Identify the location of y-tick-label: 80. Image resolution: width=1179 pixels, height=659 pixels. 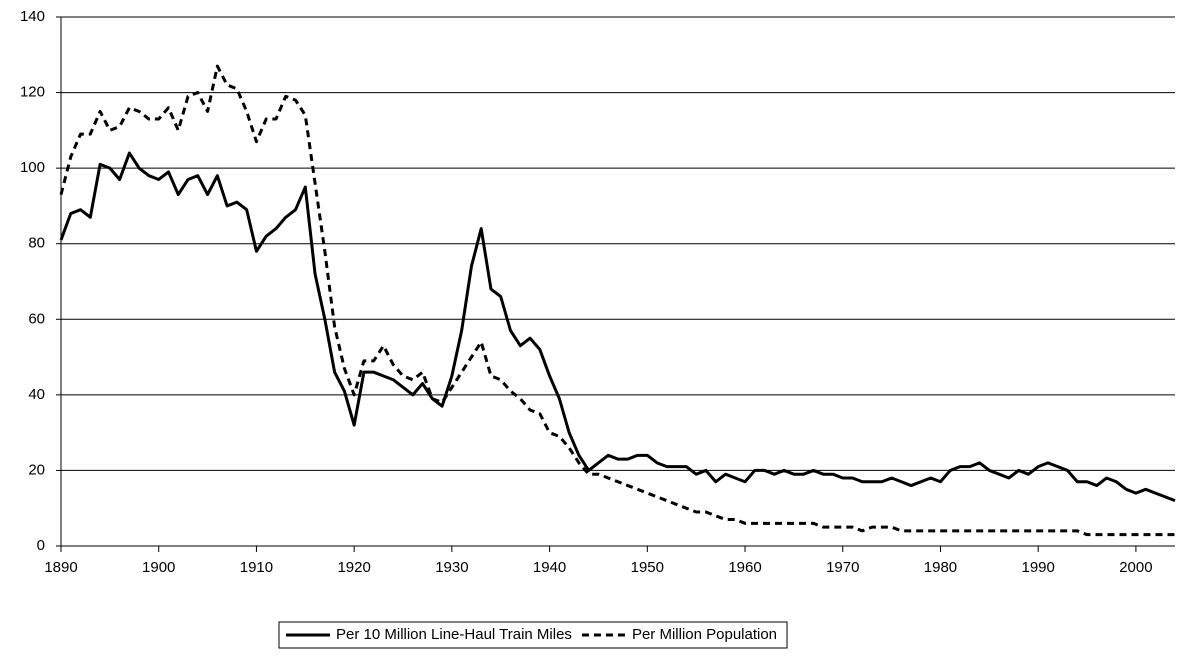
(36, 243).